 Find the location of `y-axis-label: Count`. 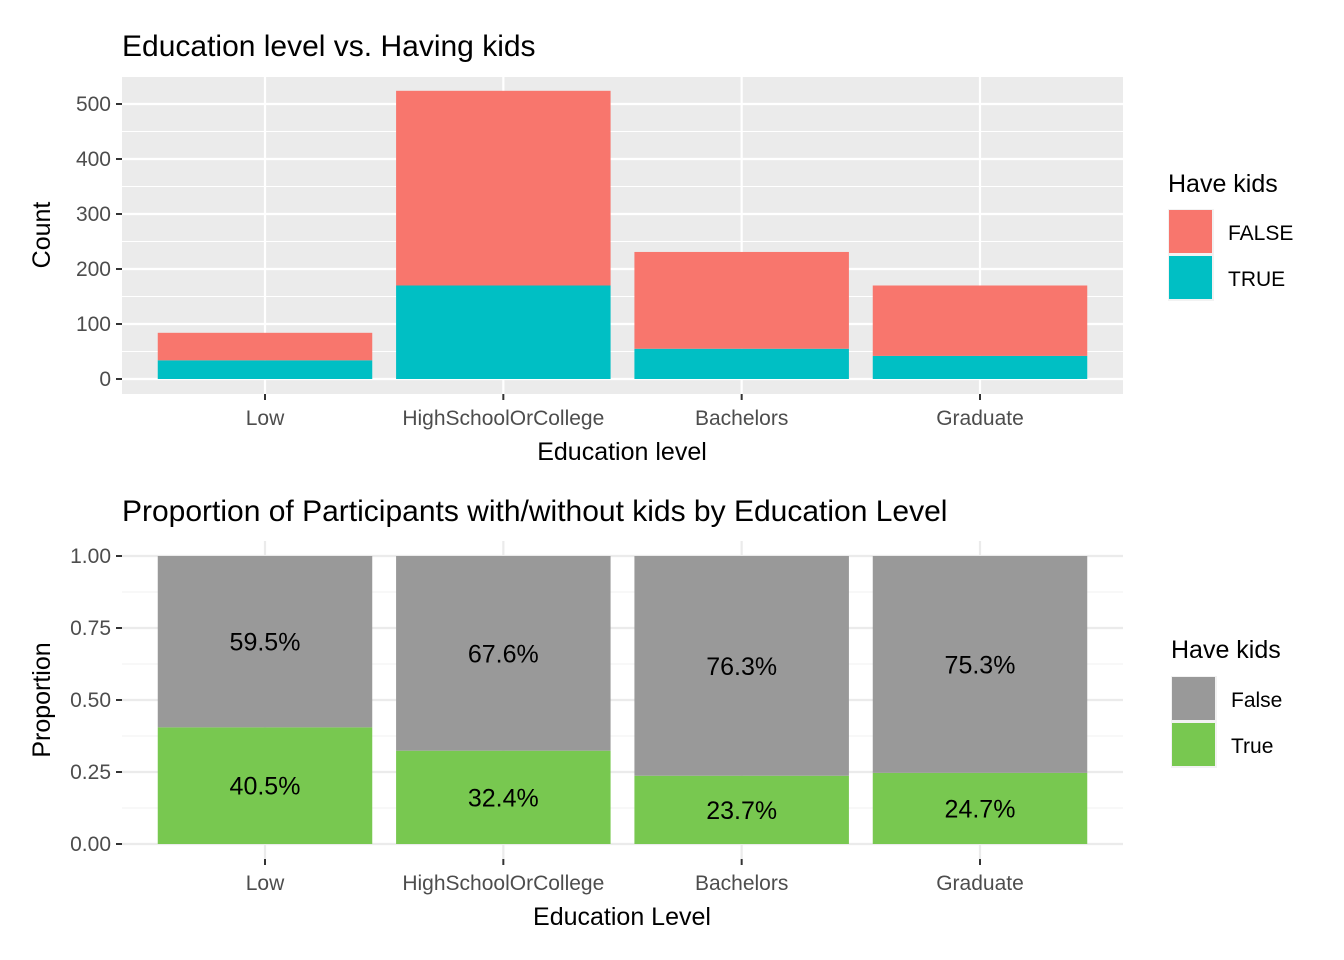

y-axis-label: Count is located at coordinates (42, 235).